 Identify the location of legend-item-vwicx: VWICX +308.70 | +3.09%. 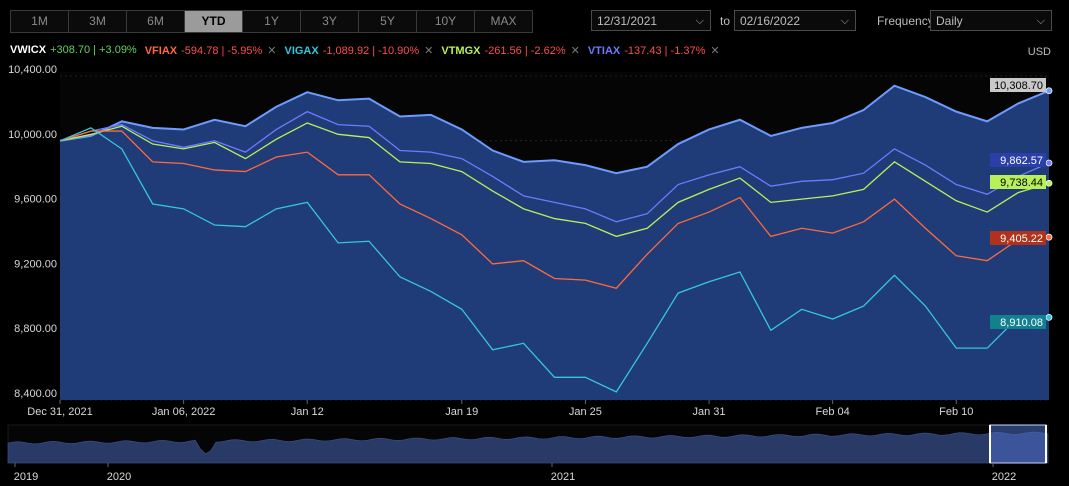
(73, 50).